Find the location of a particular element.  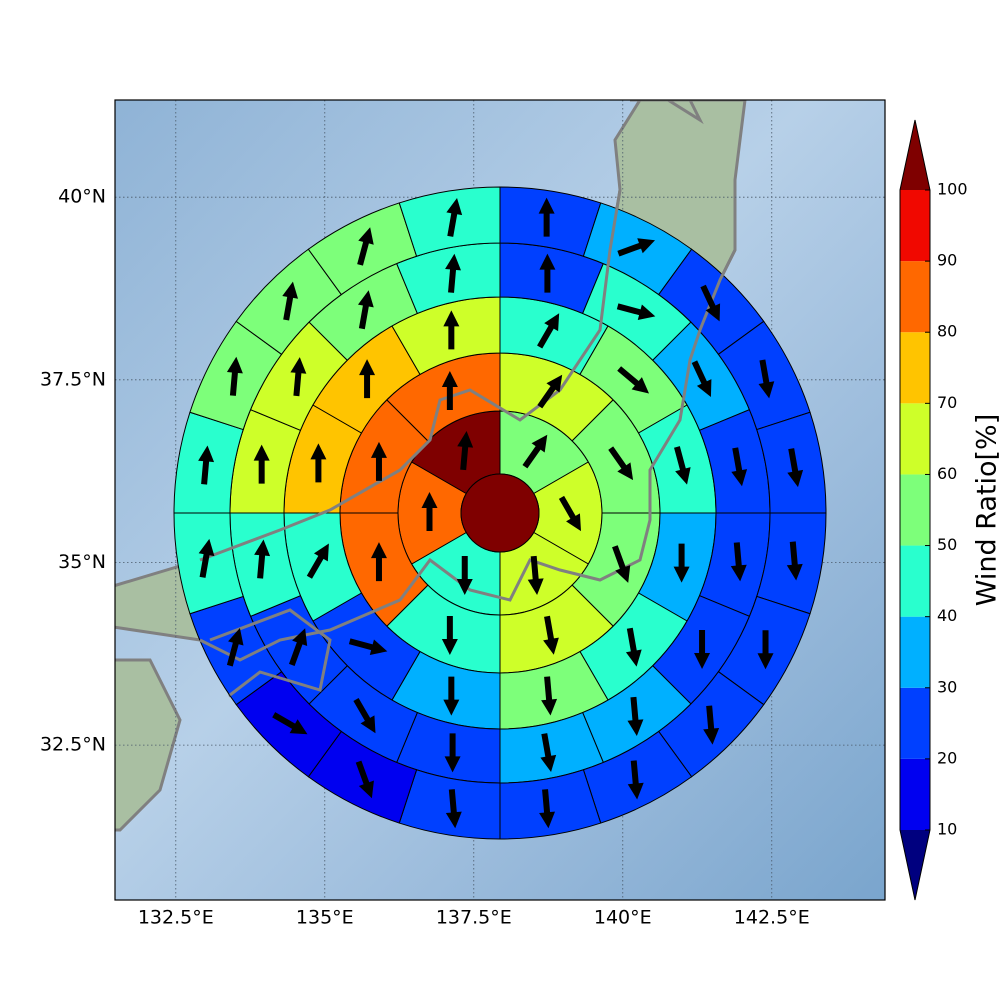

colorbar: 10 20 30 40 50 60 70 80 90 100 is located at coordinates (934, 510).